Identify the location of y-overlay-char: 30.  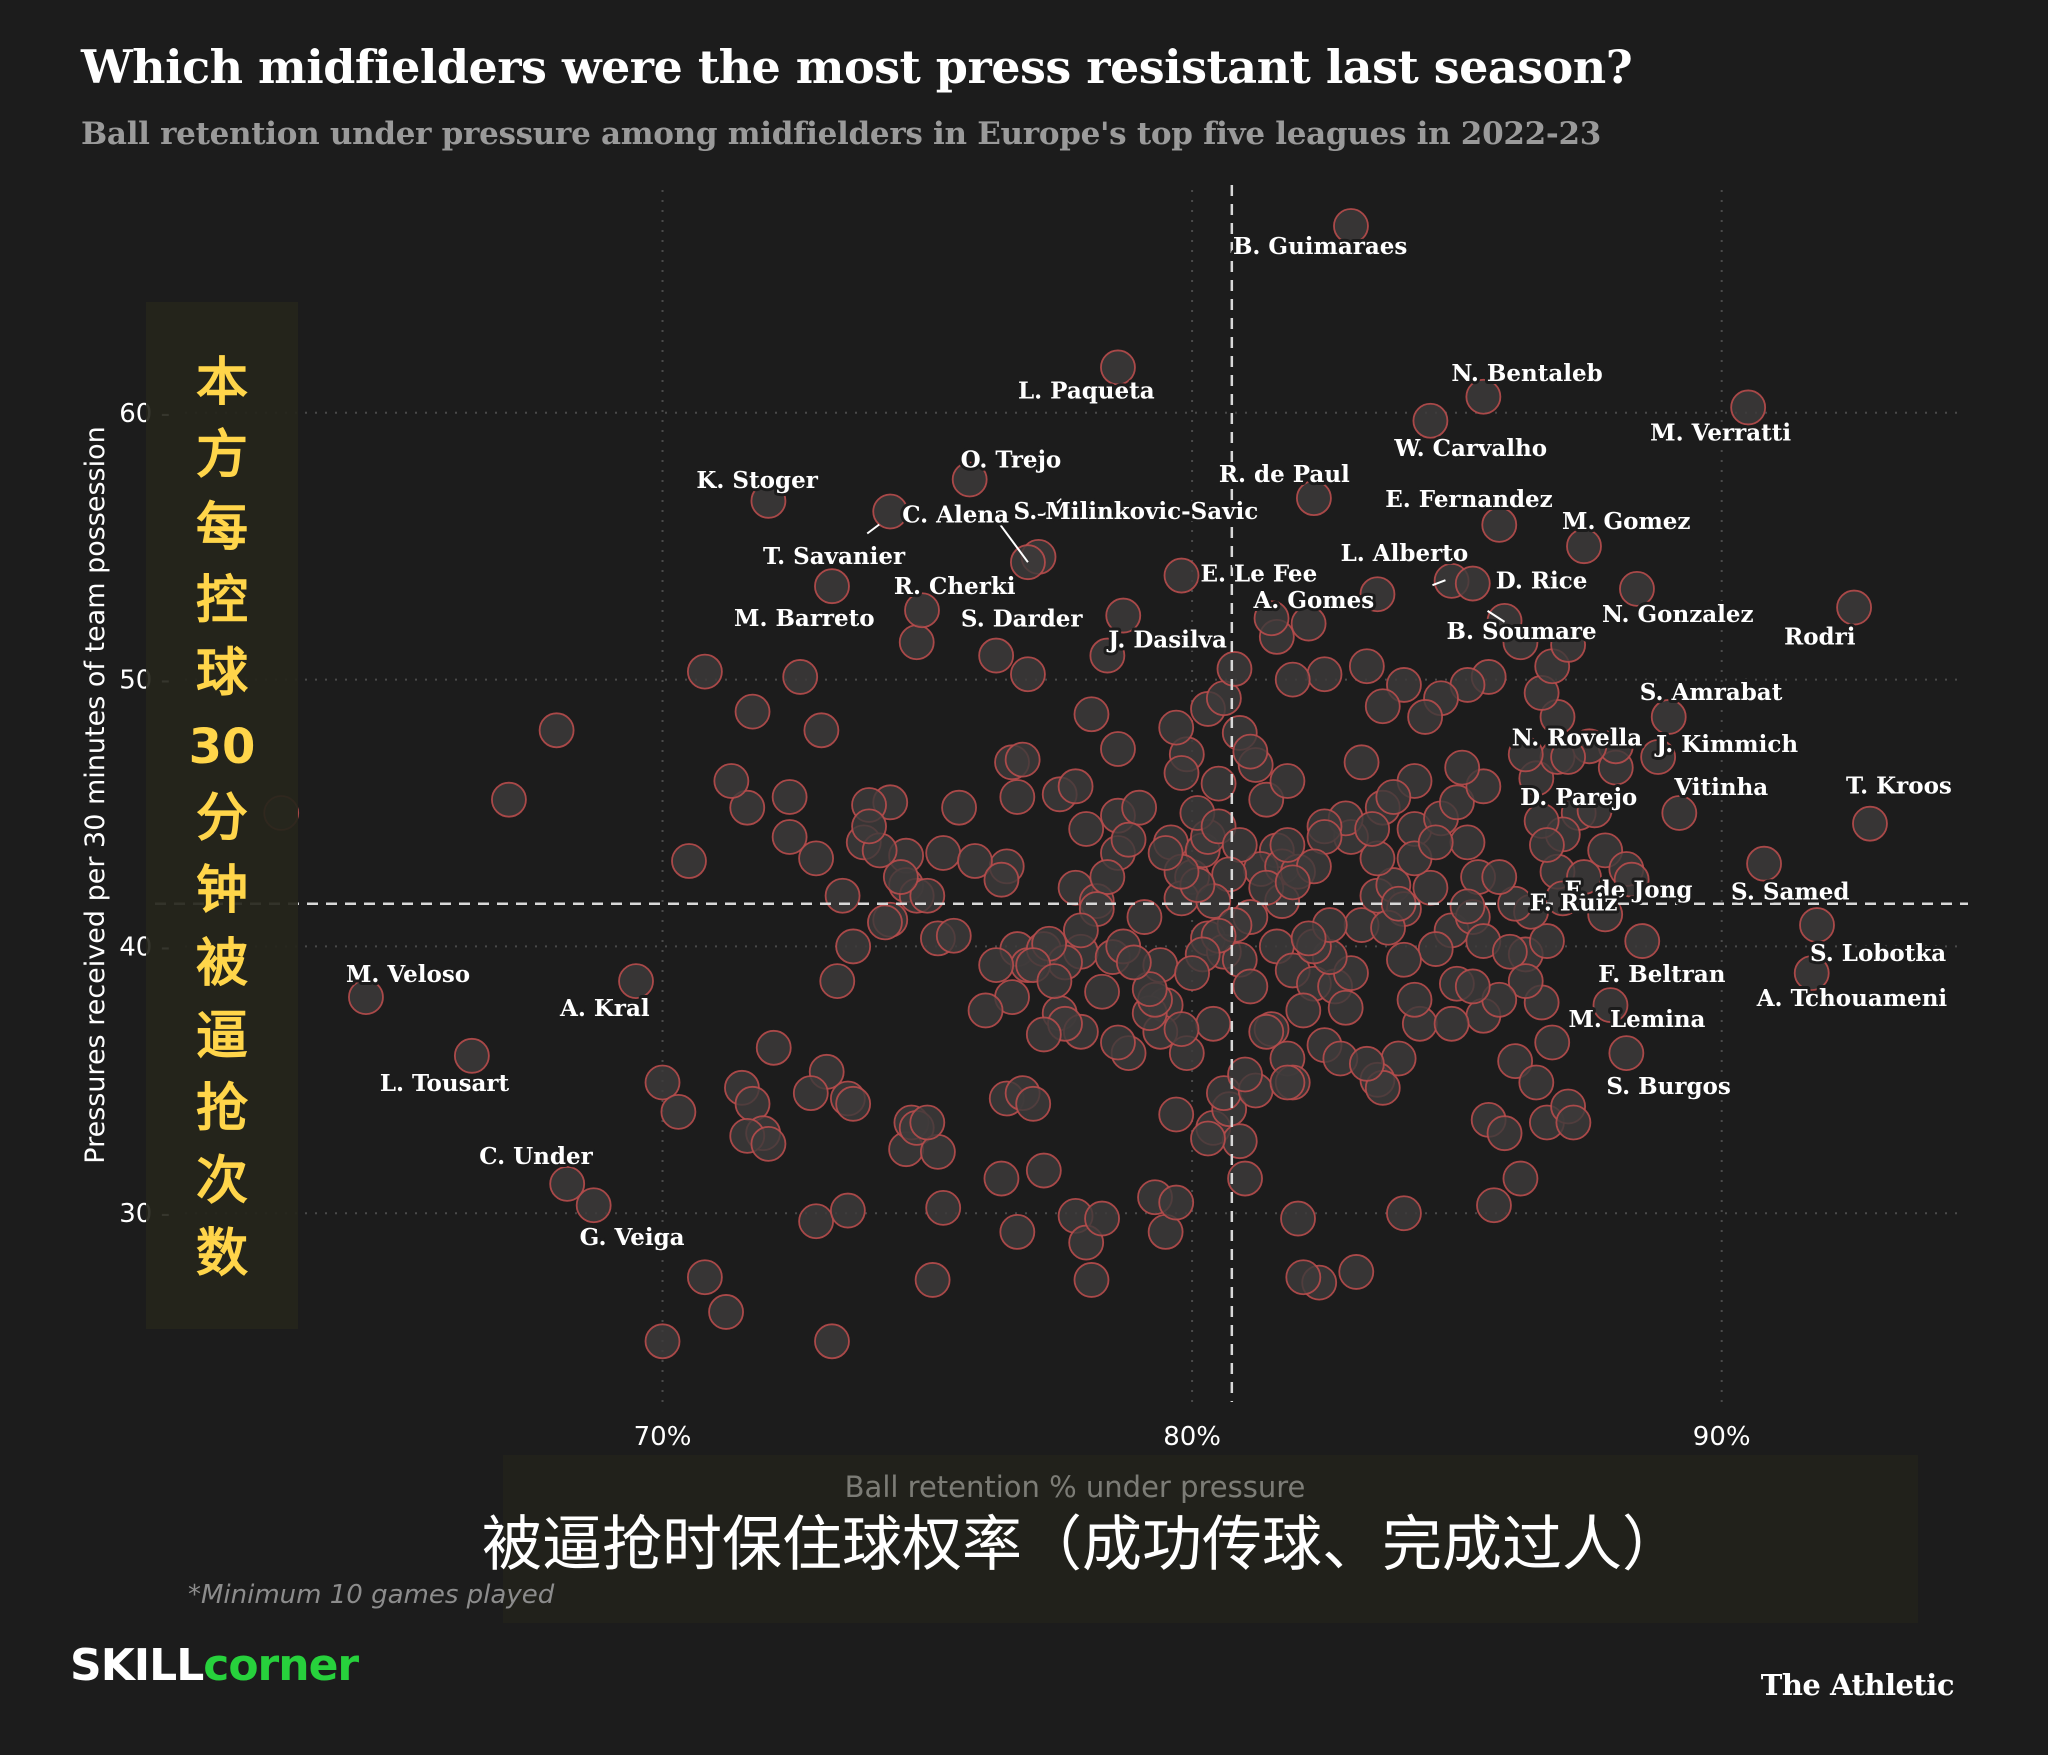
(222, 747).